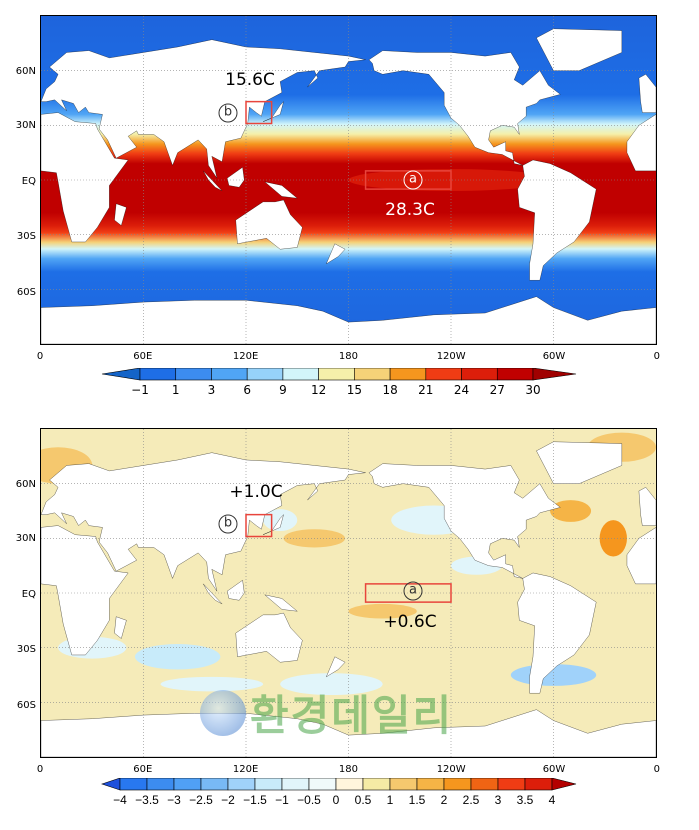  I want to click on colorbar-tick-label: 21, so click(425, 390).